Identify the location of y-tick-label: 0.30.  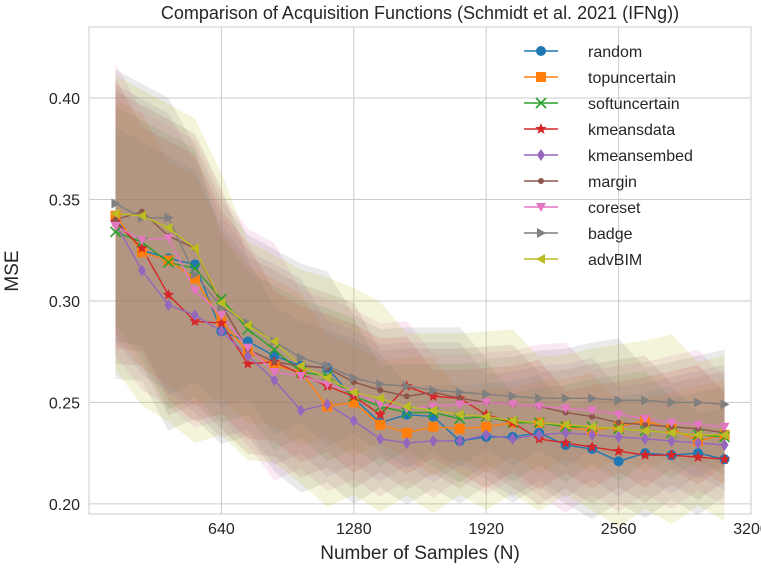
(64, 302).